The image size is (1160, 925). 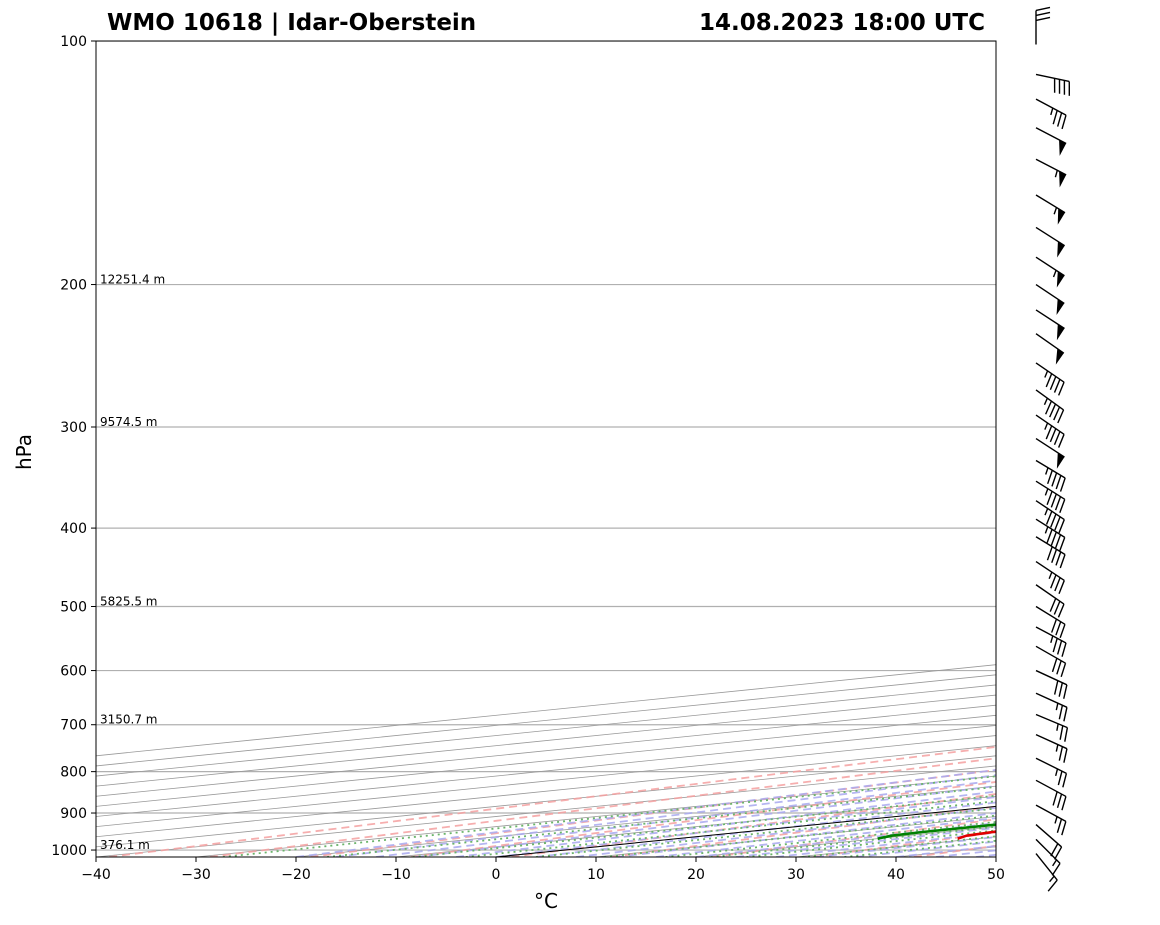 What do you see at coordinates (291, 23) in the screenshot?
I see `chart-title-left: WMO 10618 | Idar-Oberstein` at bounding box center [291, 23].